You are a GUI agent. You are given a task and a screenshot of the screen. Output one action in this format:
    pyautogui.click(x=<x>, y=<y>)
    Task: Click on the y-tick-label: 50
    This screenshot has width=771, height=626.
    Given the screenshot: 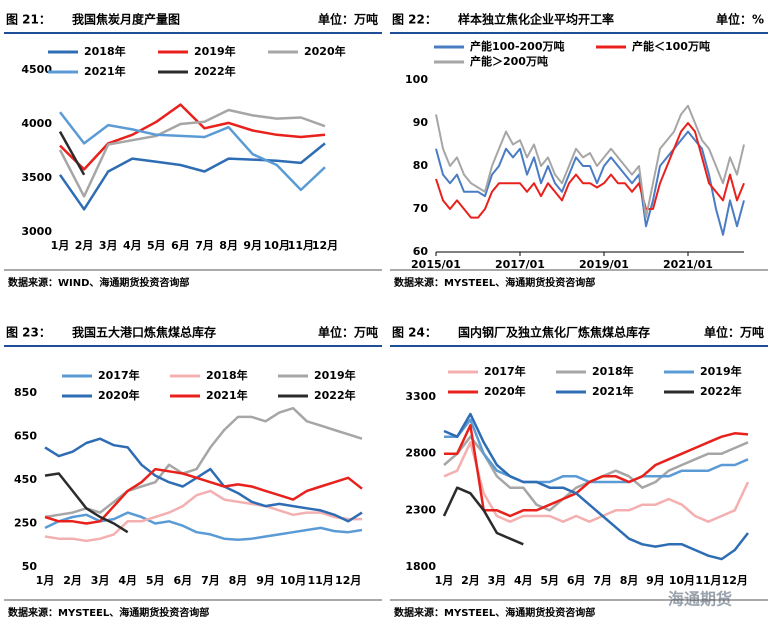 What is the action you would take?
    pyautogui.click(x=30, y=566)
    